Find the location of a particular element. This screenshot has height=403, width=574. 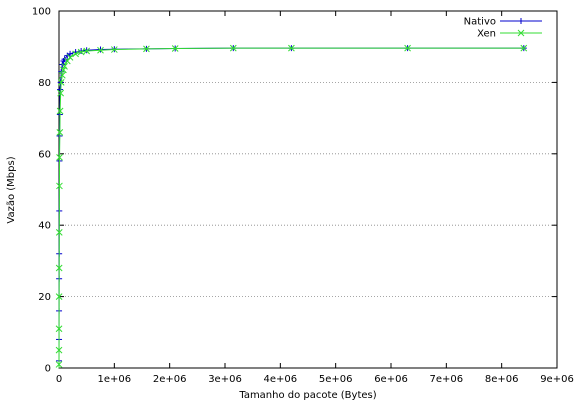

x-tick-label: 2e+06 is located at coordinates (170, 379).